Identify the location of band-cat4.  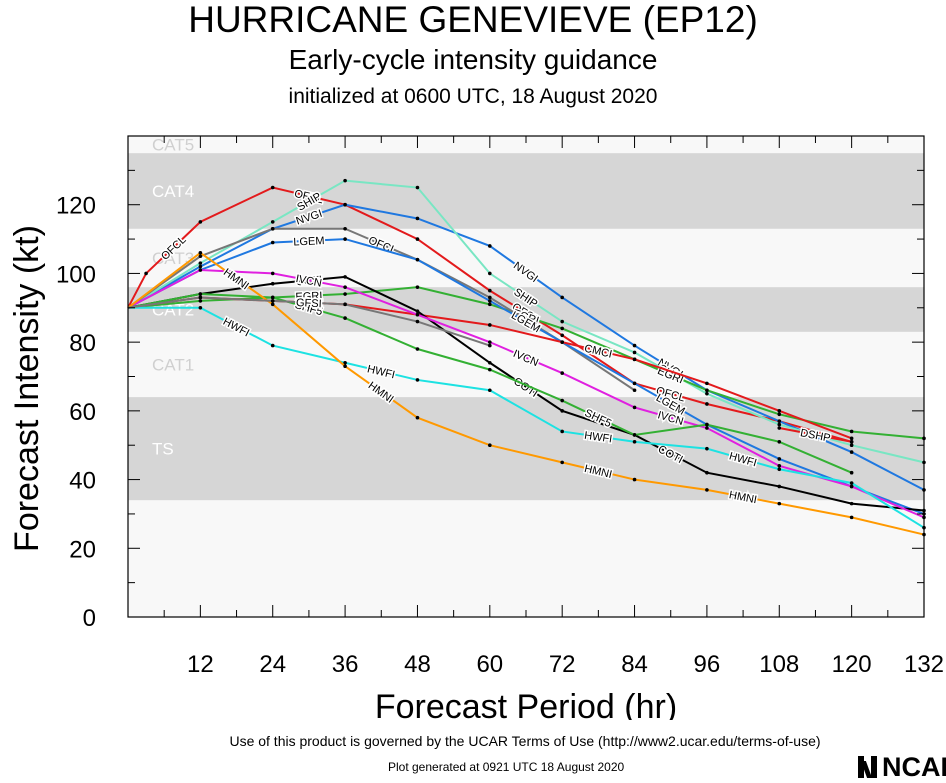
(526, 191).